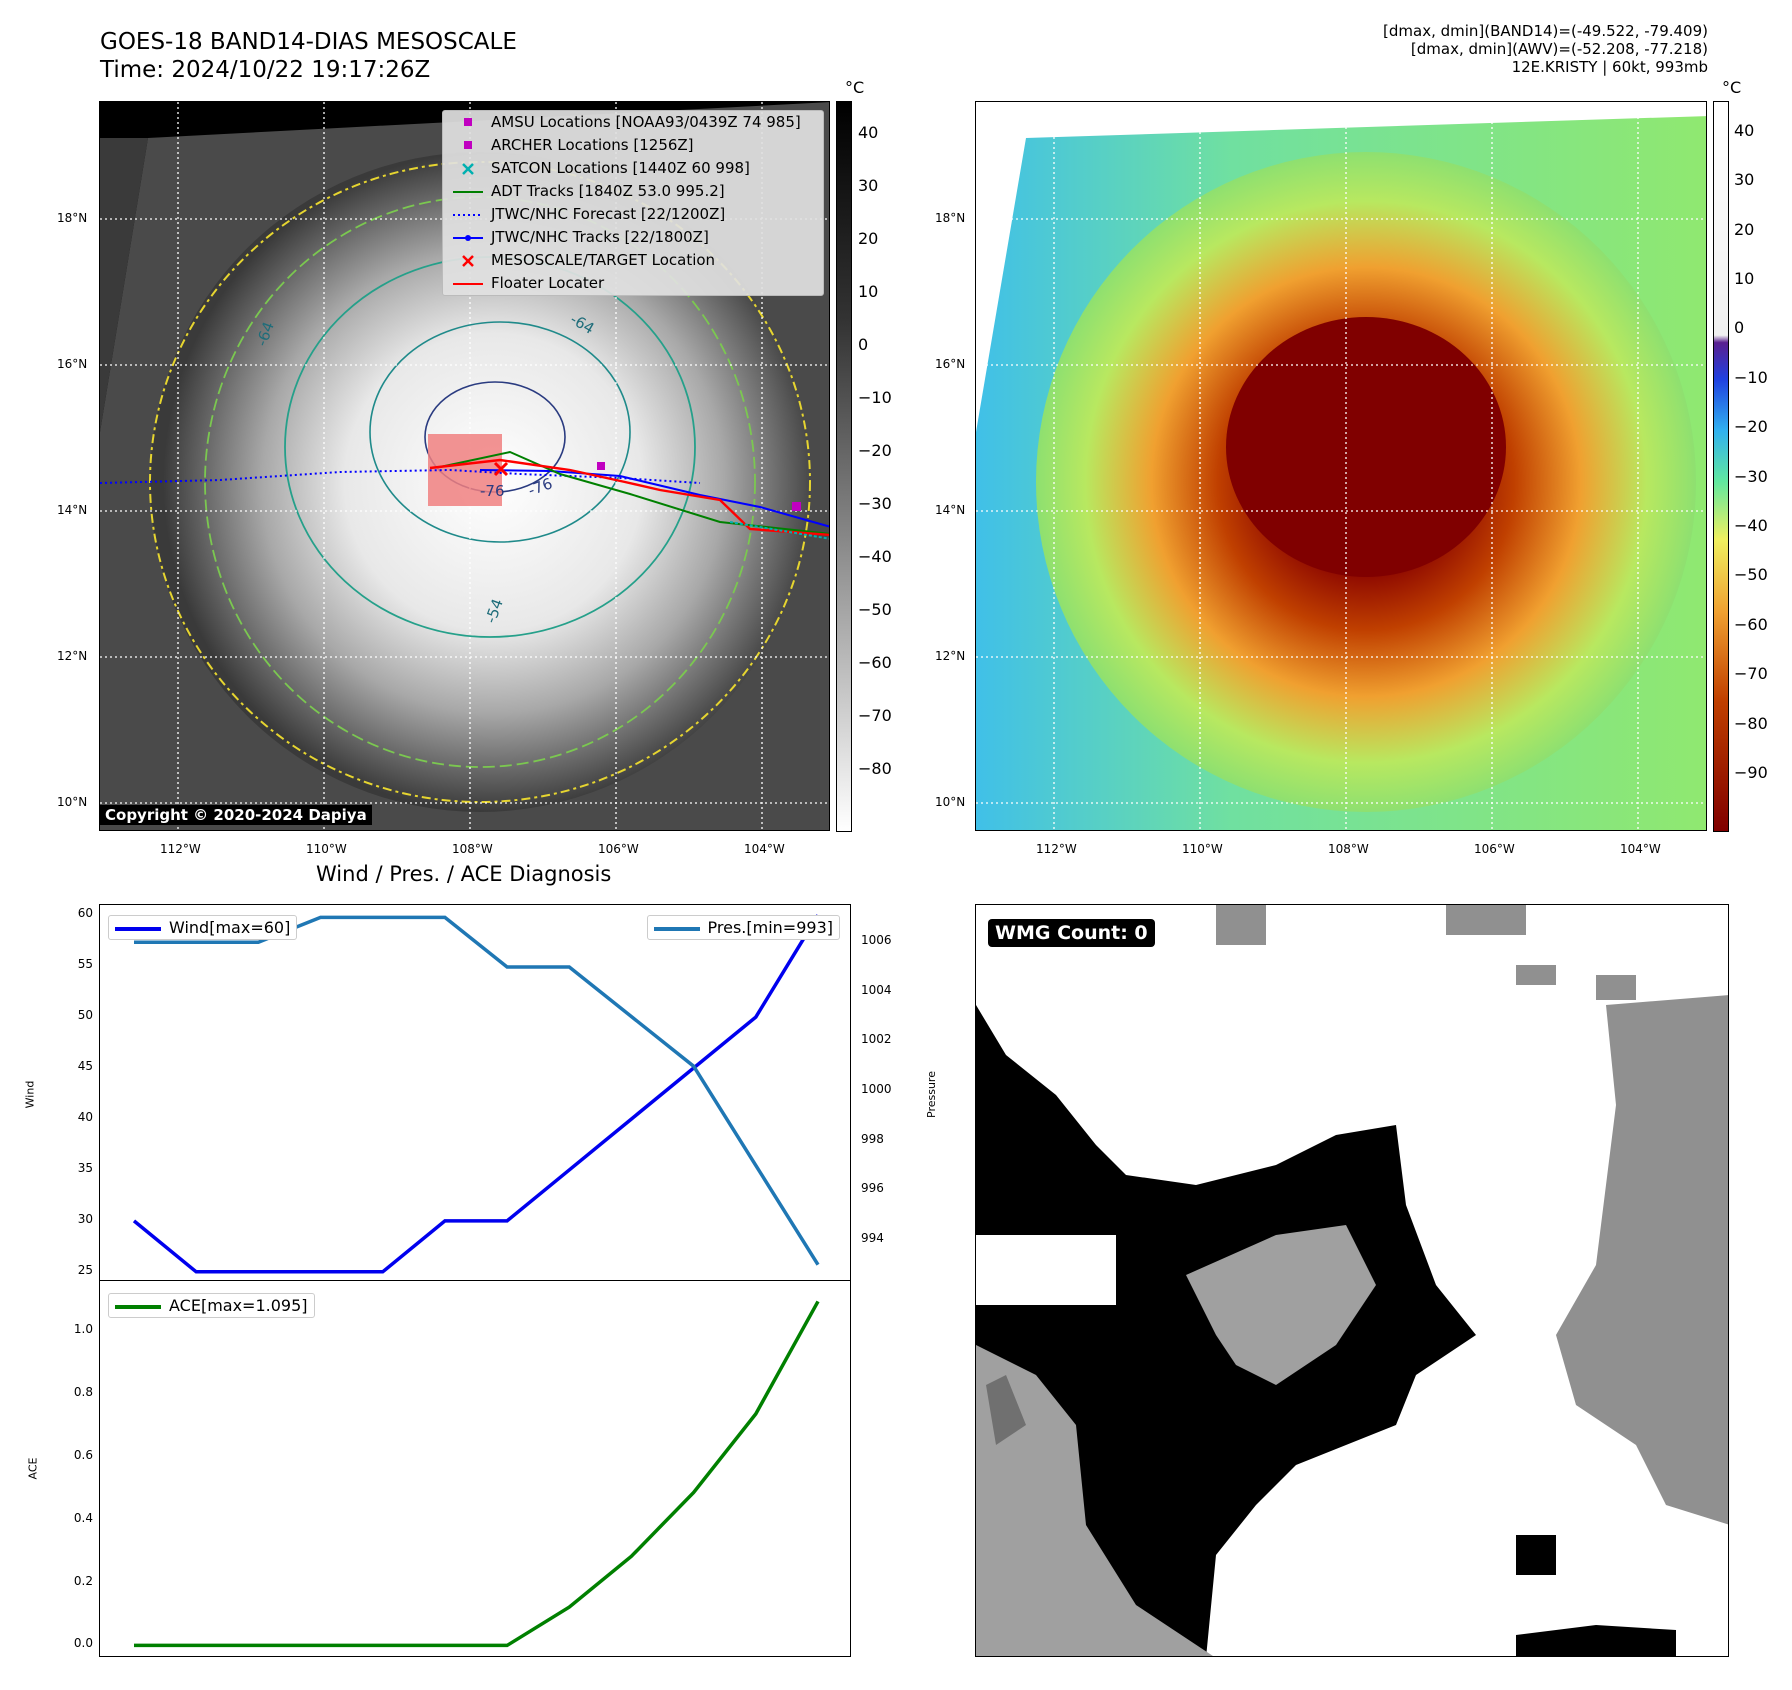 This screenshot has height=1690, width=1792. What do you see at coordinates (83, 1392) in the screenshot?
I see `y-tick: 0.8` at bounding box center [83, 1392].